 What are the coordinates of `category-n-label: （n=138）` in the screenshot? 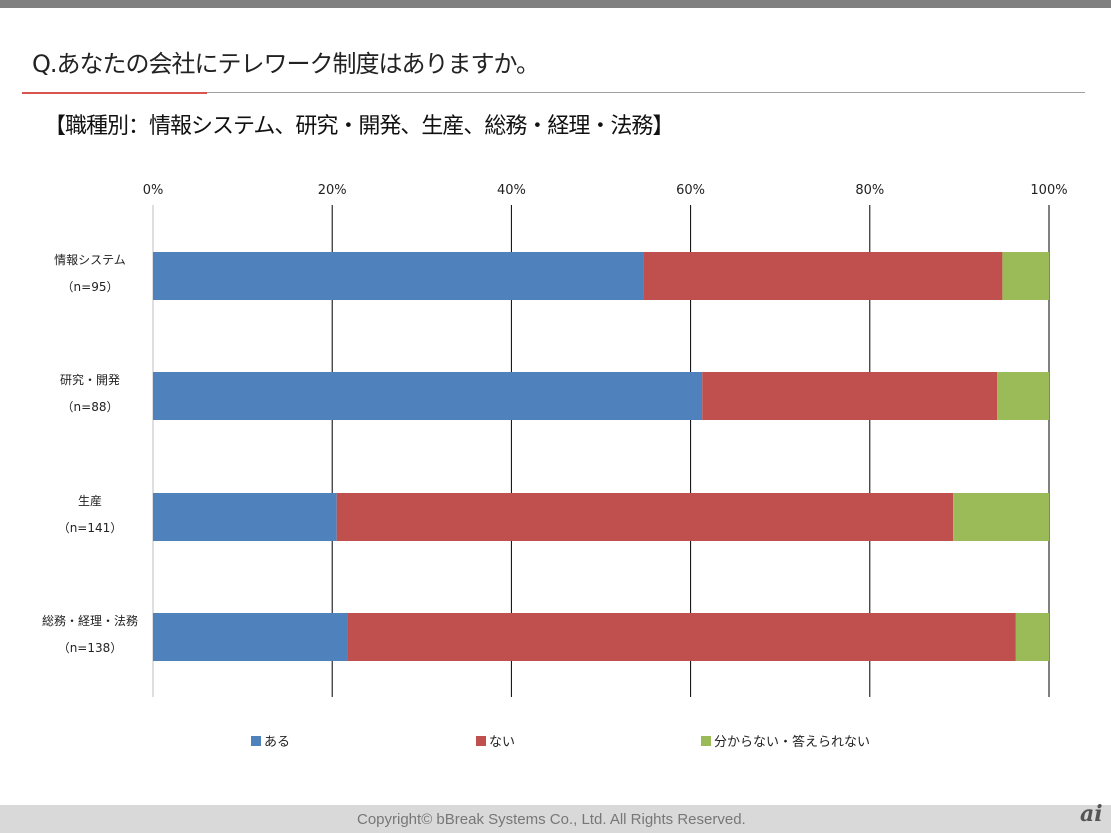 It's located at (90, 648).